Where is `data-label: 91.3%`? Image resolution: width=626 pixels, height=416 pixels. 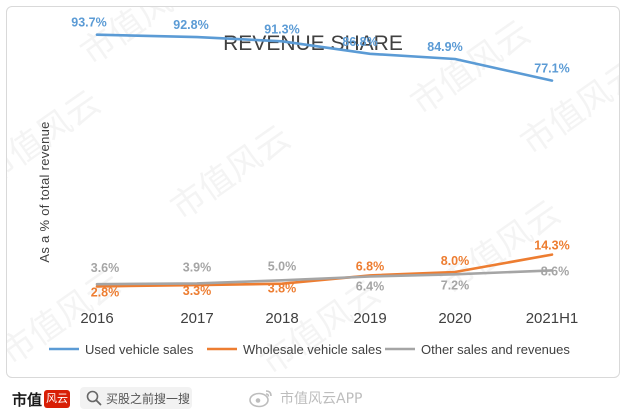 data-label: 91.3% is located at coordinates (281, 29).